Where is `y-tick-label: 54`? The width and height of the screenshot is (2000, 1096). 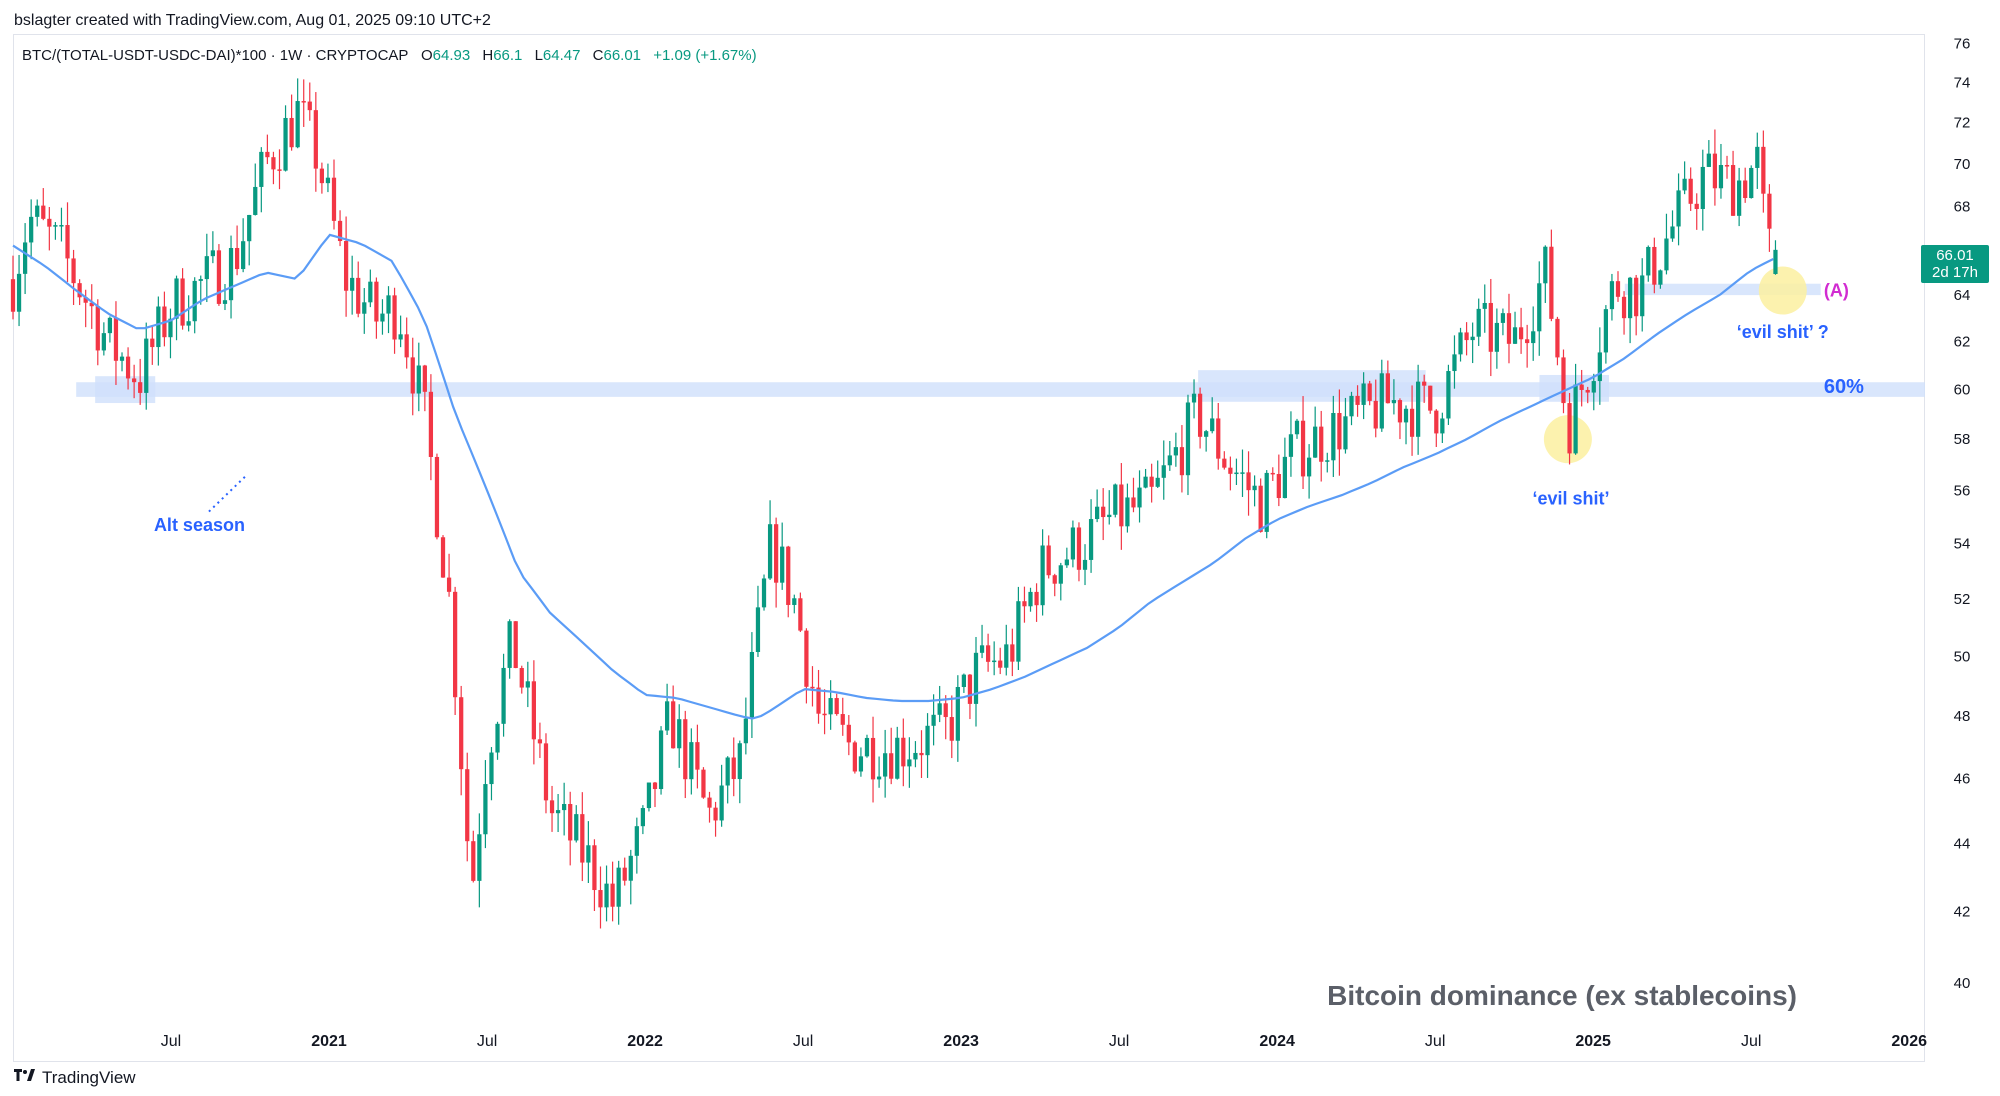 y-tick-label: 54 is located at coordinates (1962, 544).